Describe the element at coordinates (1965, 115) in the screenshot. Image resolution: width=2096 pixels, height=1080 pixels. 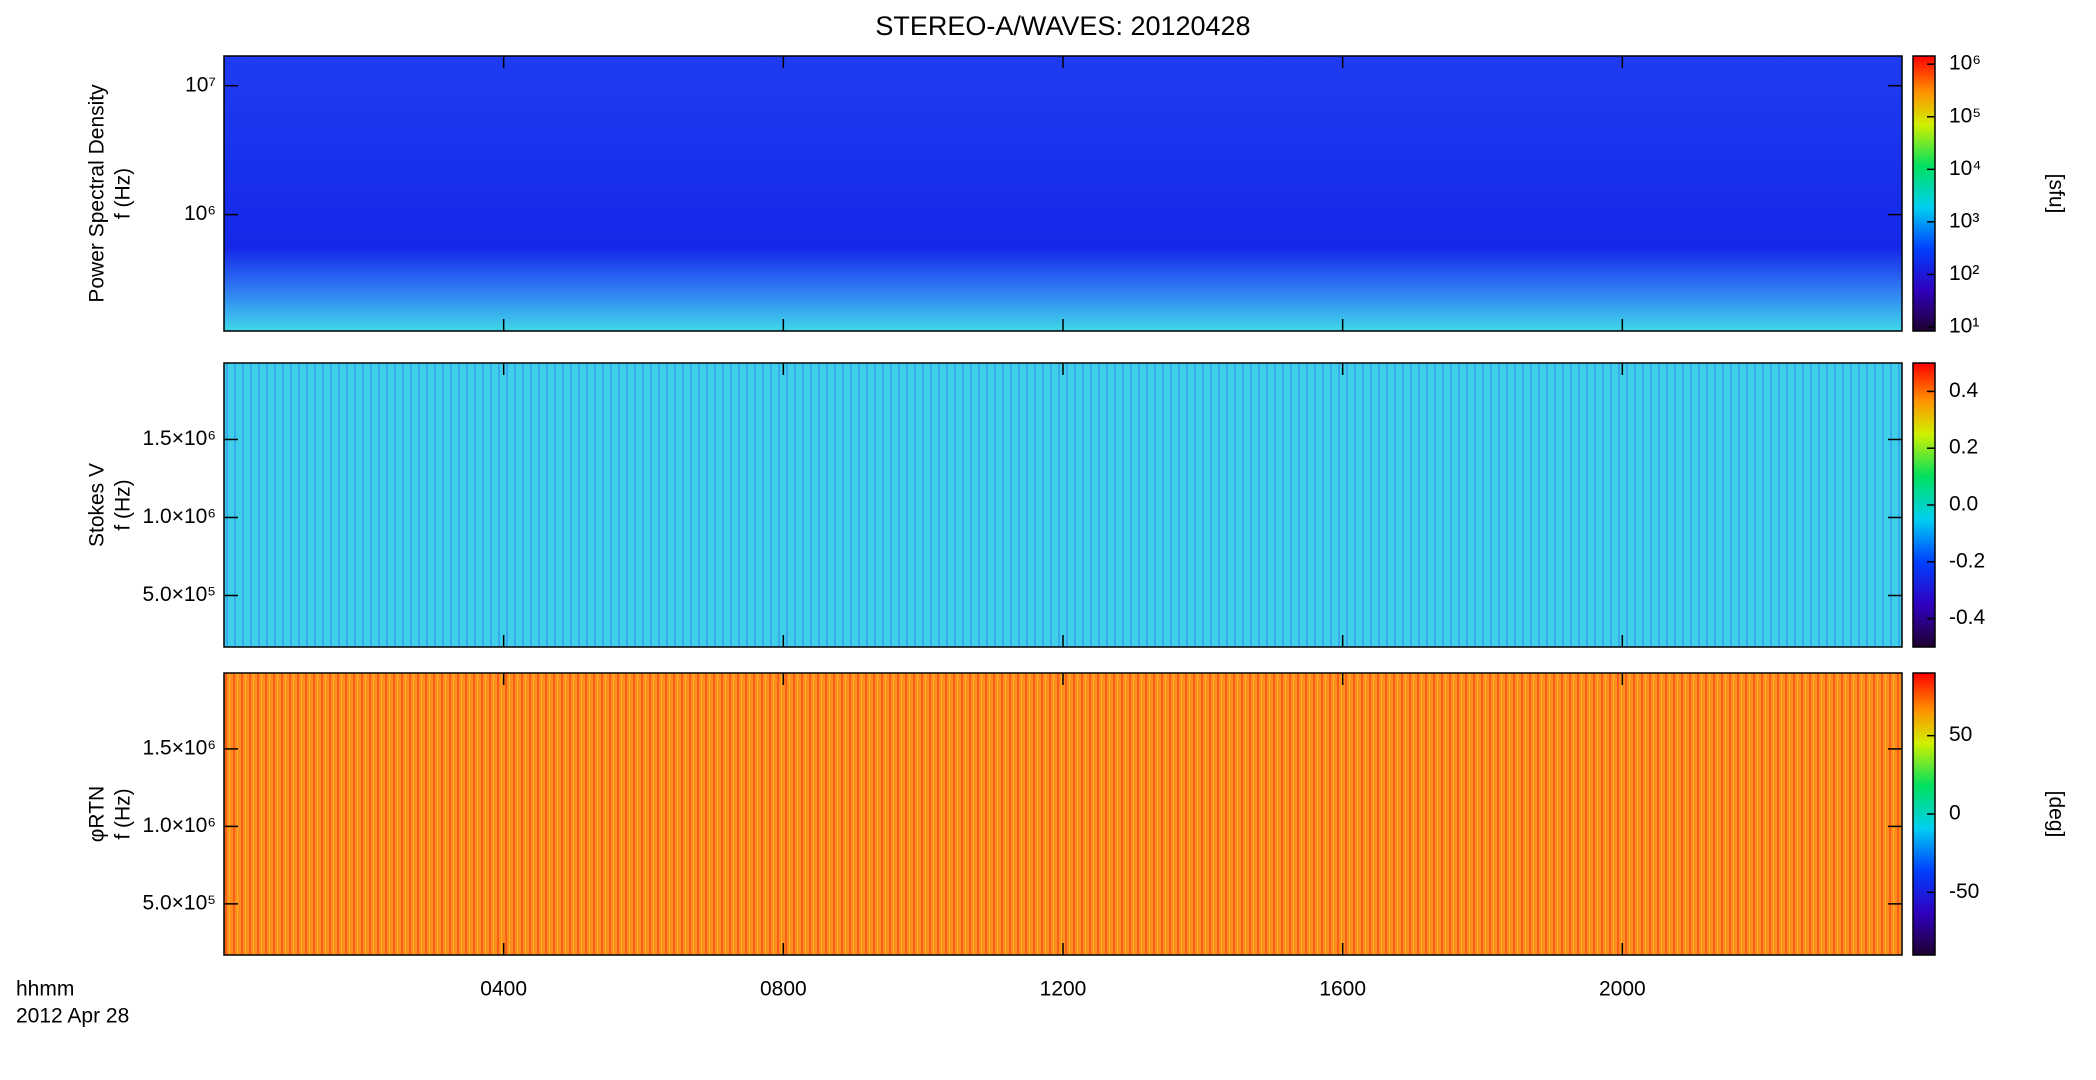
I see `colorbar-tick-label: 10⁵` at that location.